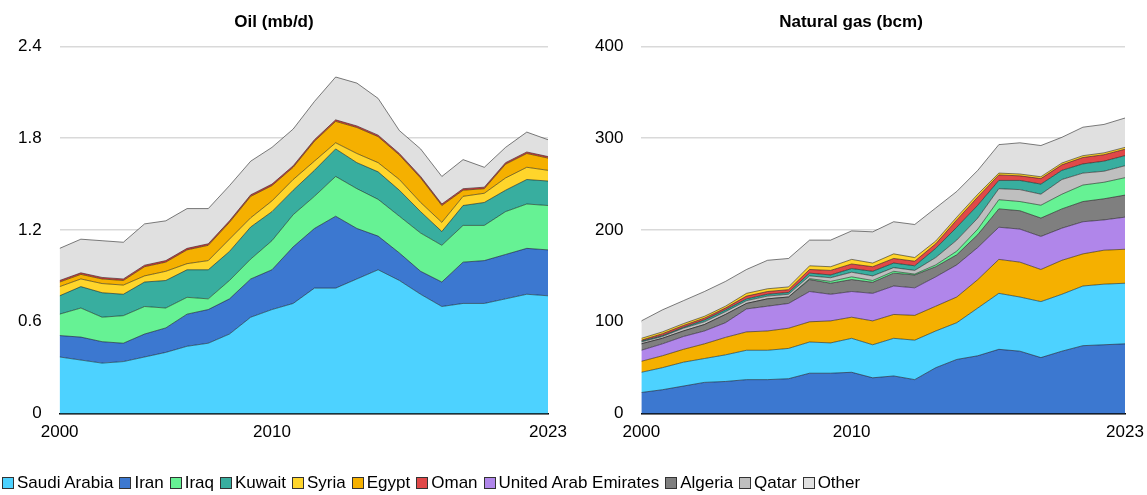  Describe the element at coordinates (609, 46) in the screenshot. I see `y-tick-label: 400` at that location.